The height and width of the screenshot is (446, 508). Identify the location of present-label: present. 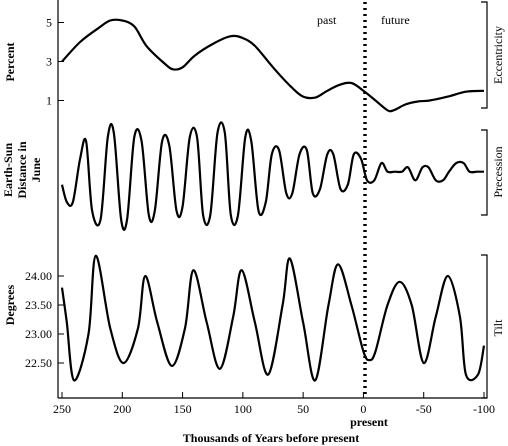
(369, 422).